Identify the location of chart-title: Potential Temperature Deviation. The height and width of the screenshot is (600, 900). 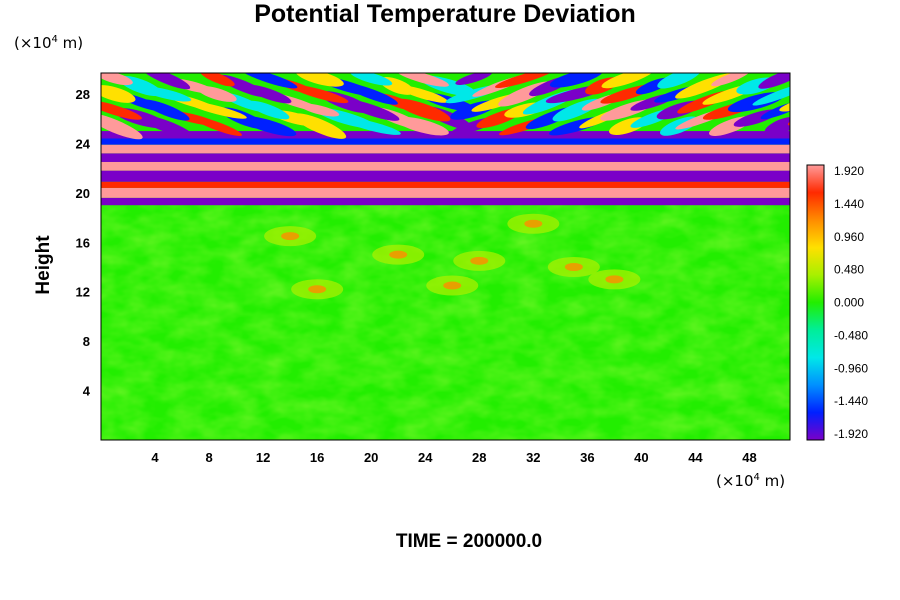
(445, 14).